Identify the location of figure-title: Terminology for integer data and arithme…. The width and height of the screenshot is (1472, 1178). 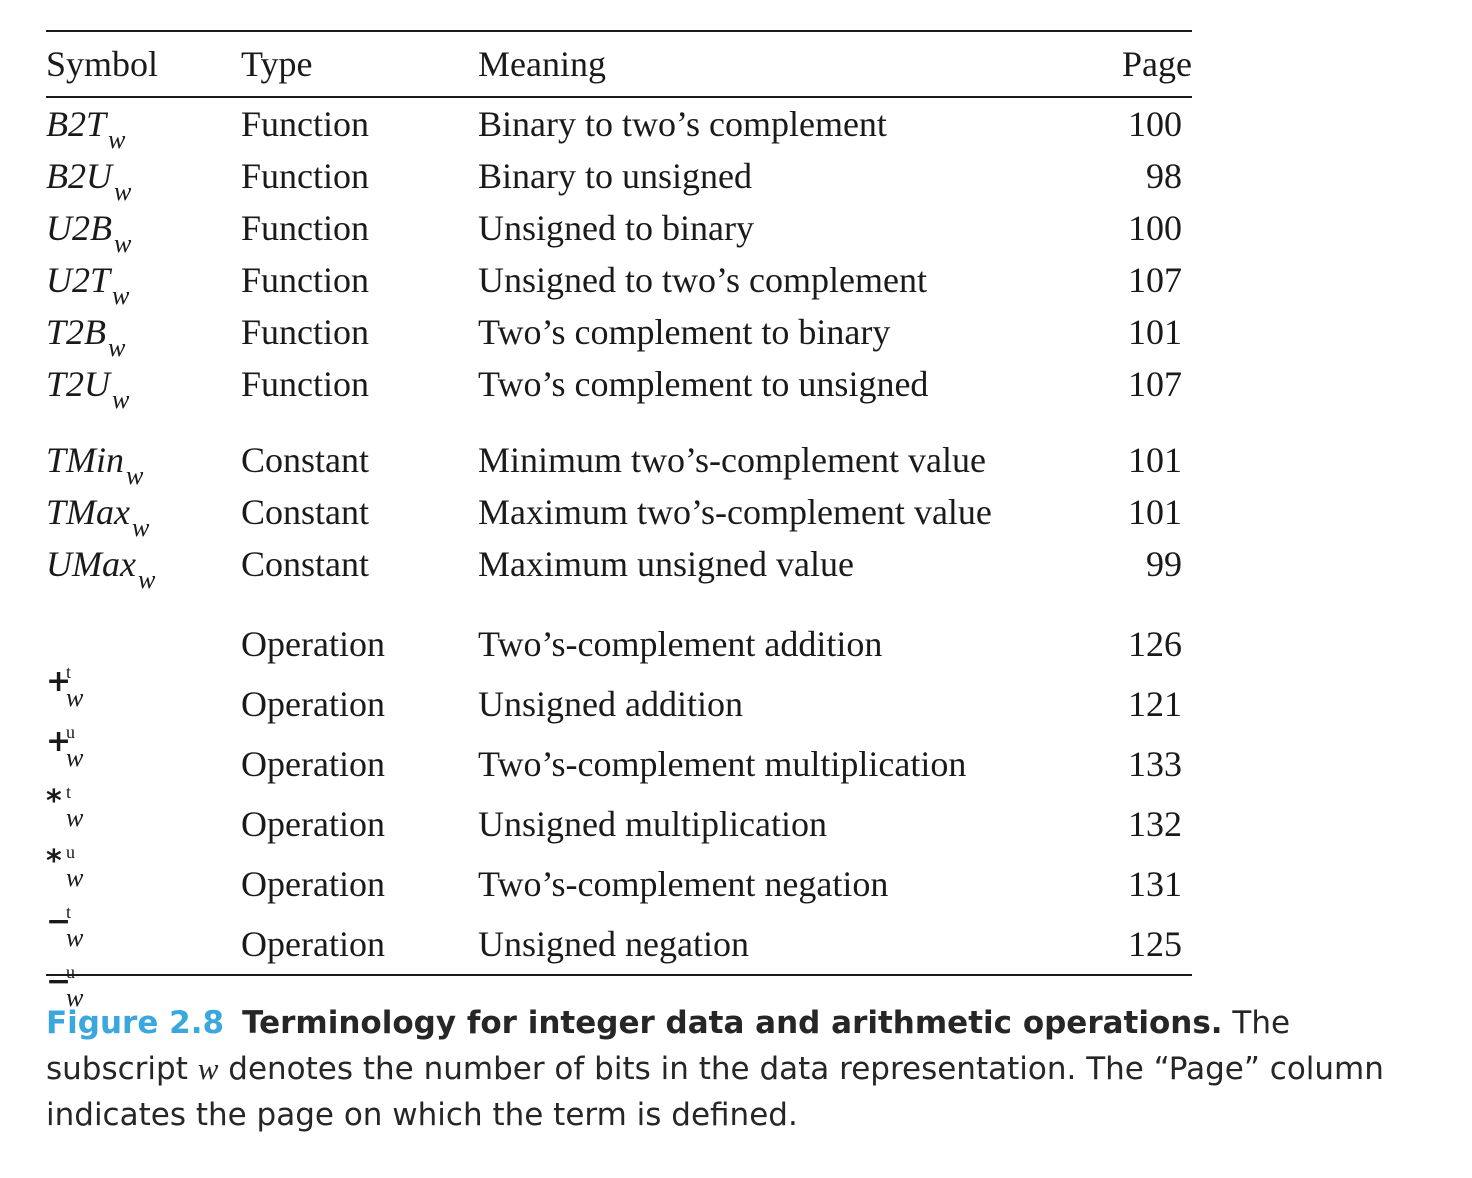
(732, 1023).